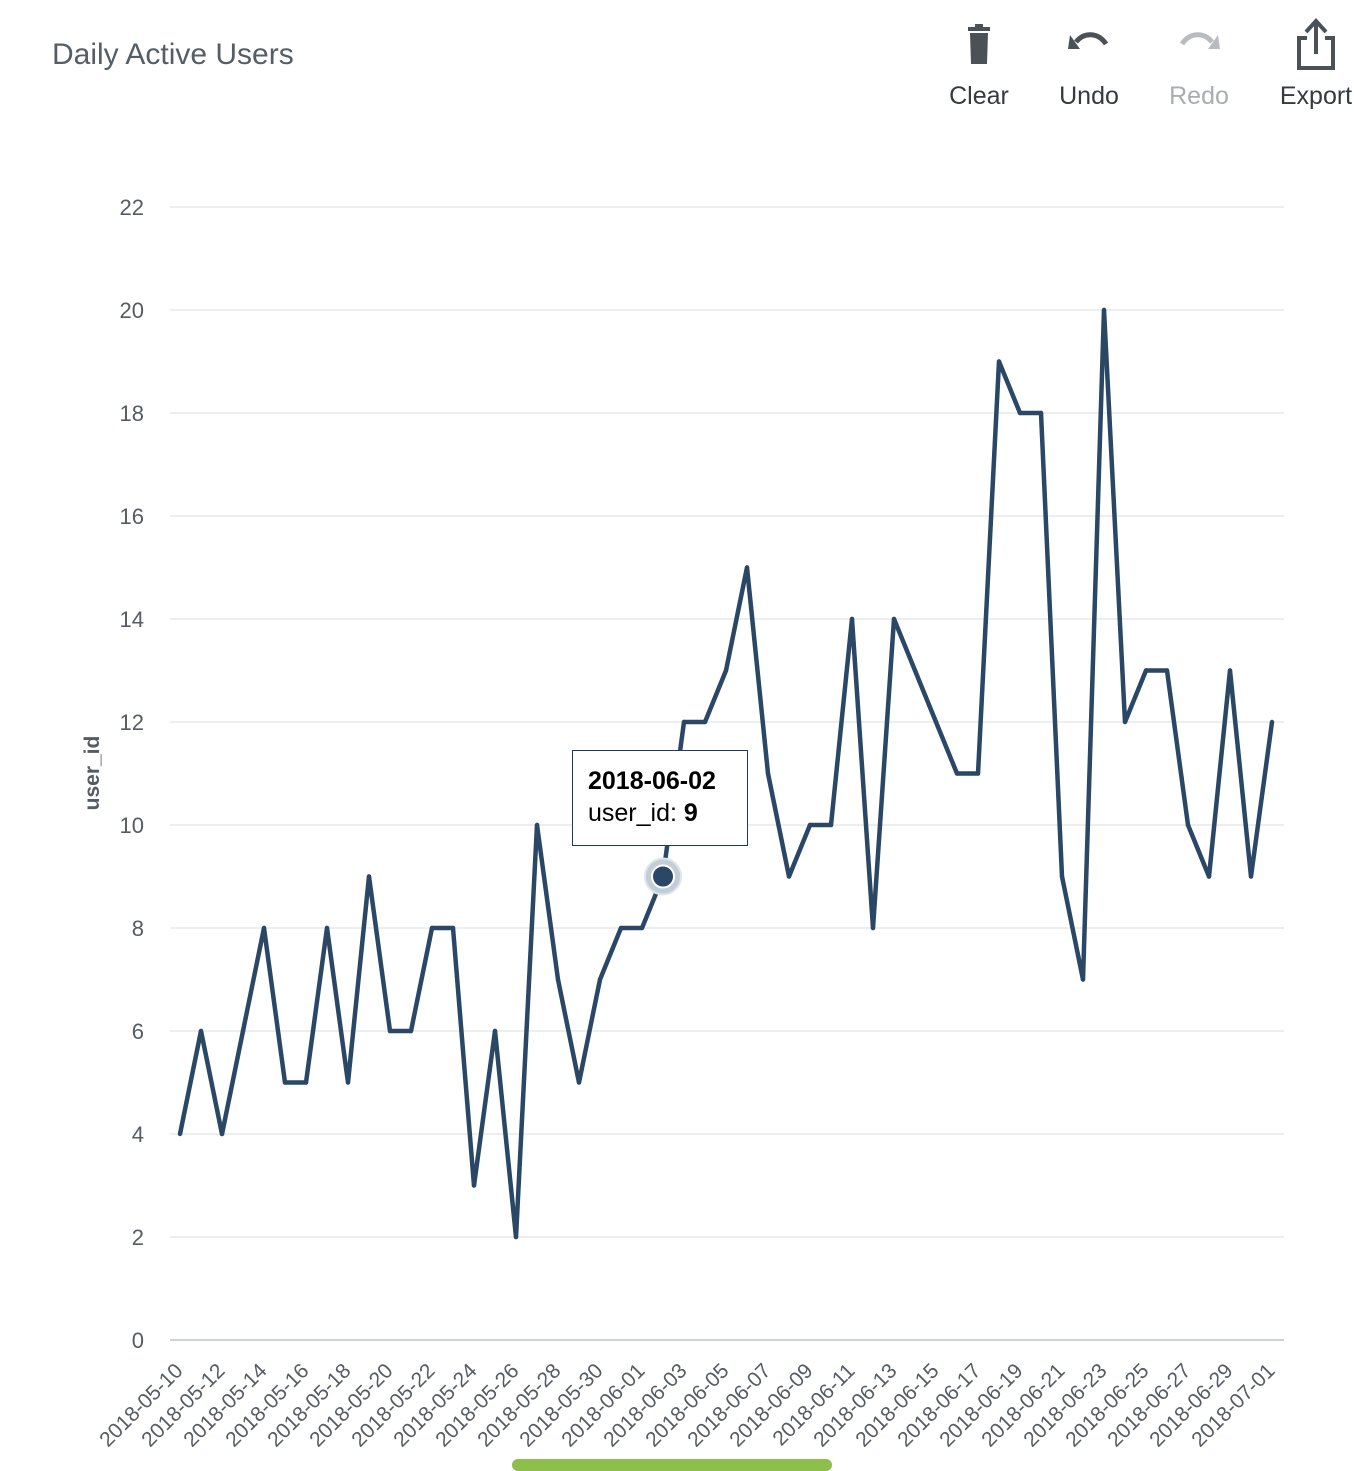  I want to click on y-tick-label: 0, so click(138, 1340).